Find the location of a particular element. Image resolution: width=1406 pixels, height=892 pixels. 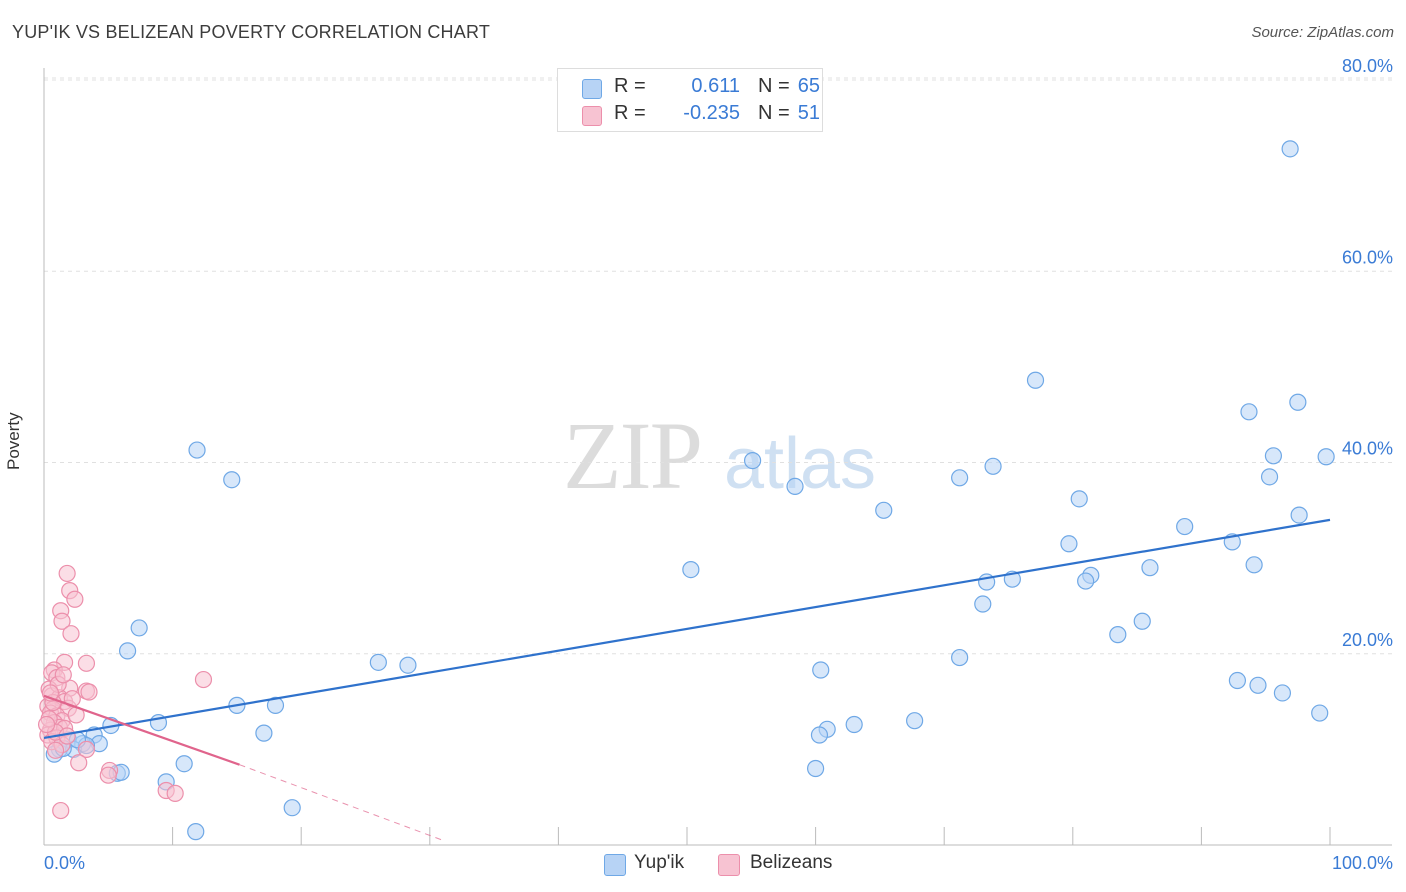

belizean-trend-line is located at coordinates (141, 730).